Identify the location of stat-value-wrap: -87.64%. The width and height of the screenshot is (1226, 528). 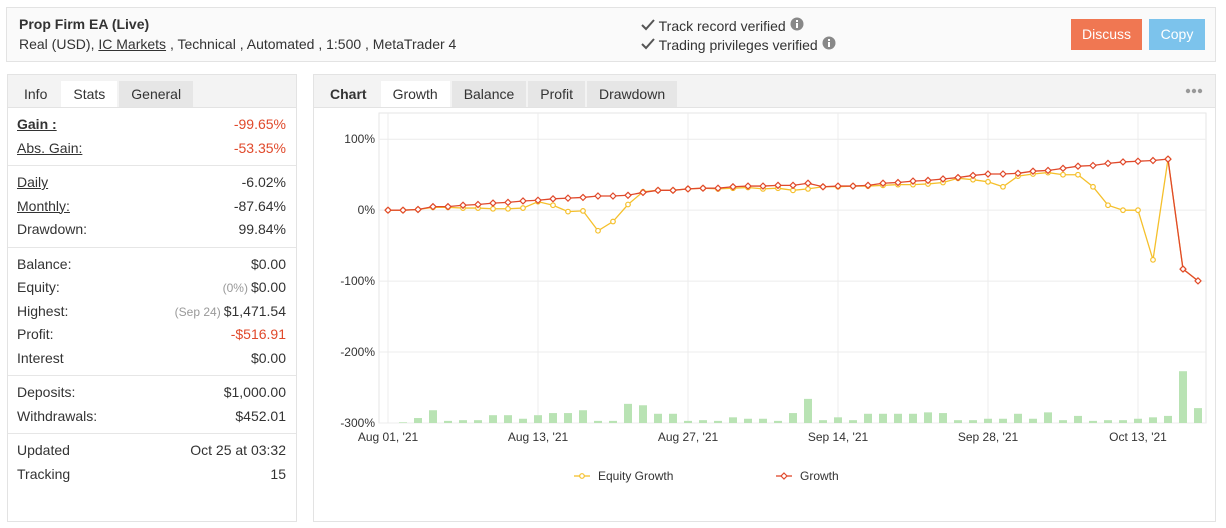
(260, 207).